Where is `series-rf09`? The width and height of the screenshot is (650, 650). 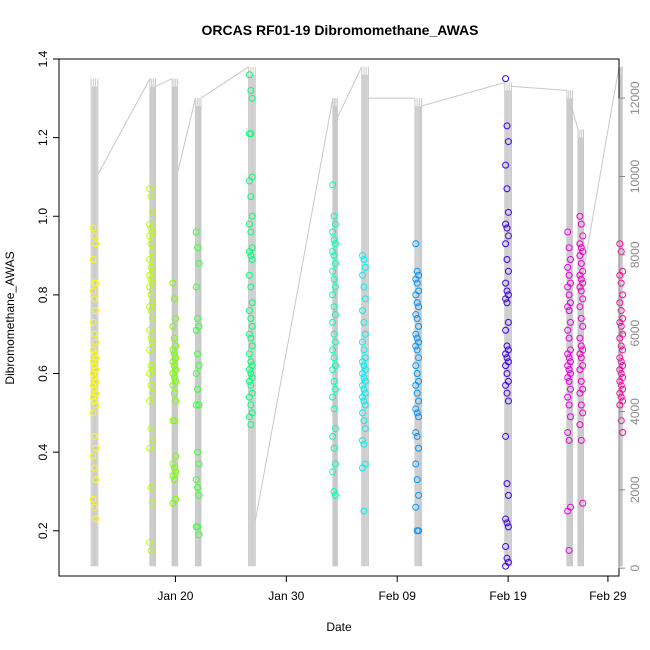
series-rf09 is located at coordinates (507, 322).